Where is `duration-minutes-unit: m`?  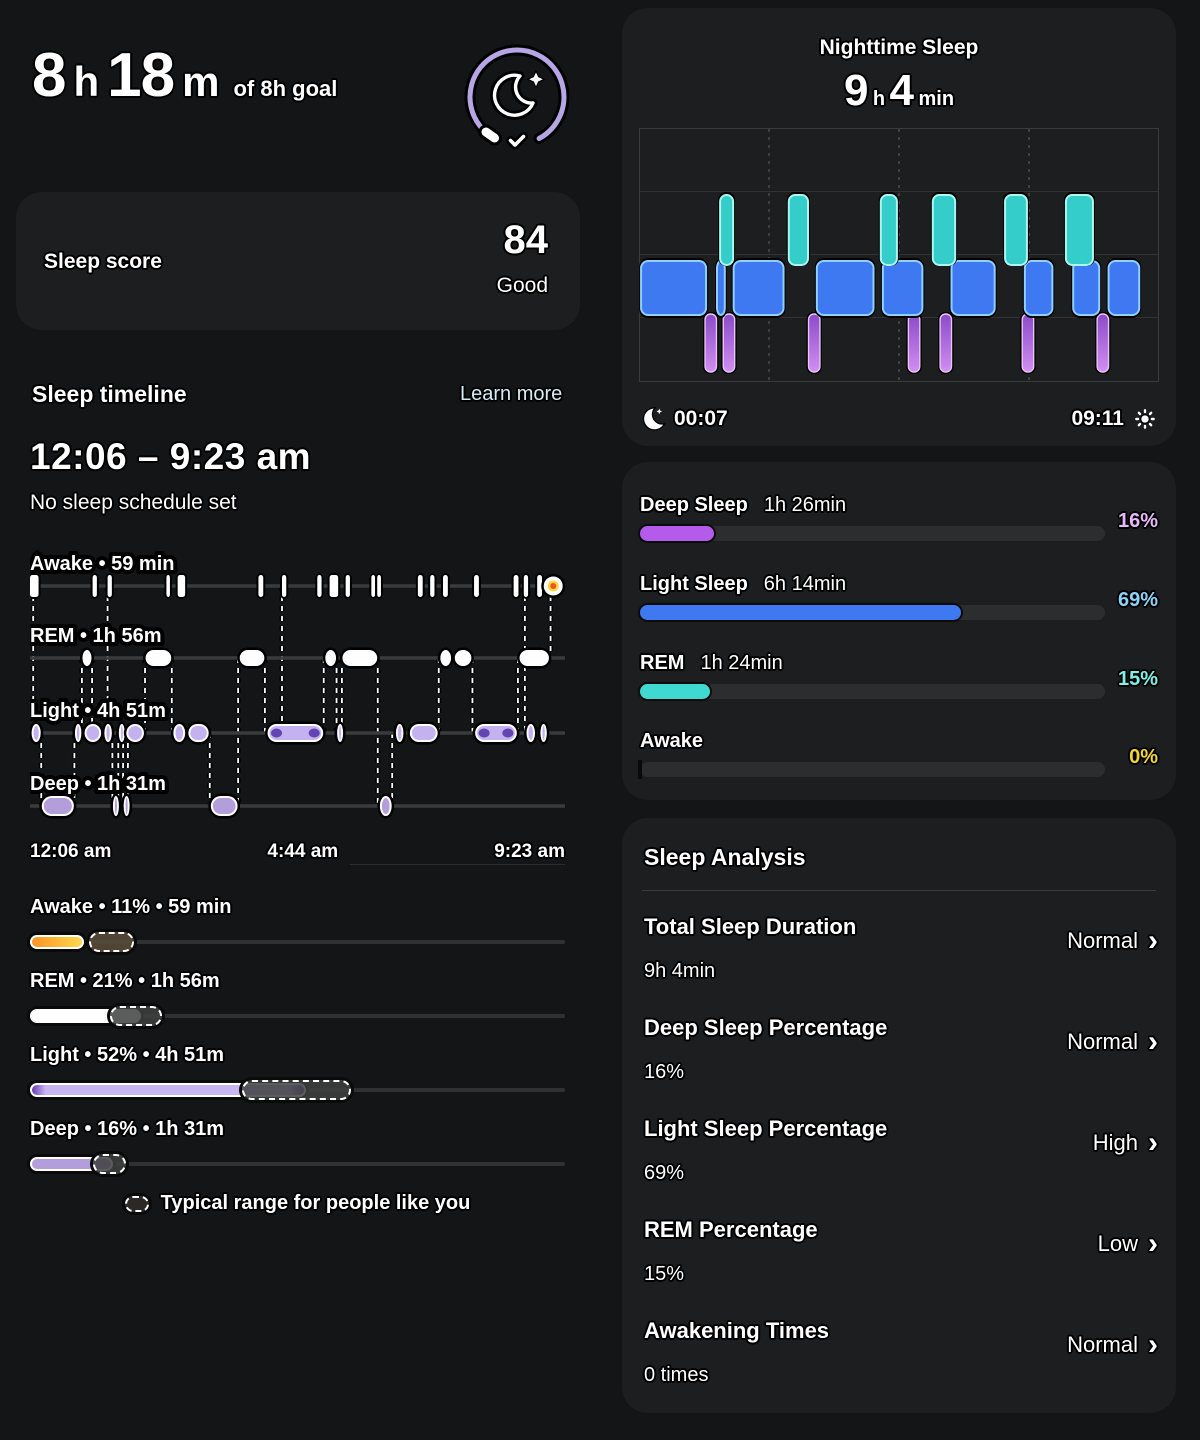 duration-minutes-unit: m is located at coordinates (201, 81).